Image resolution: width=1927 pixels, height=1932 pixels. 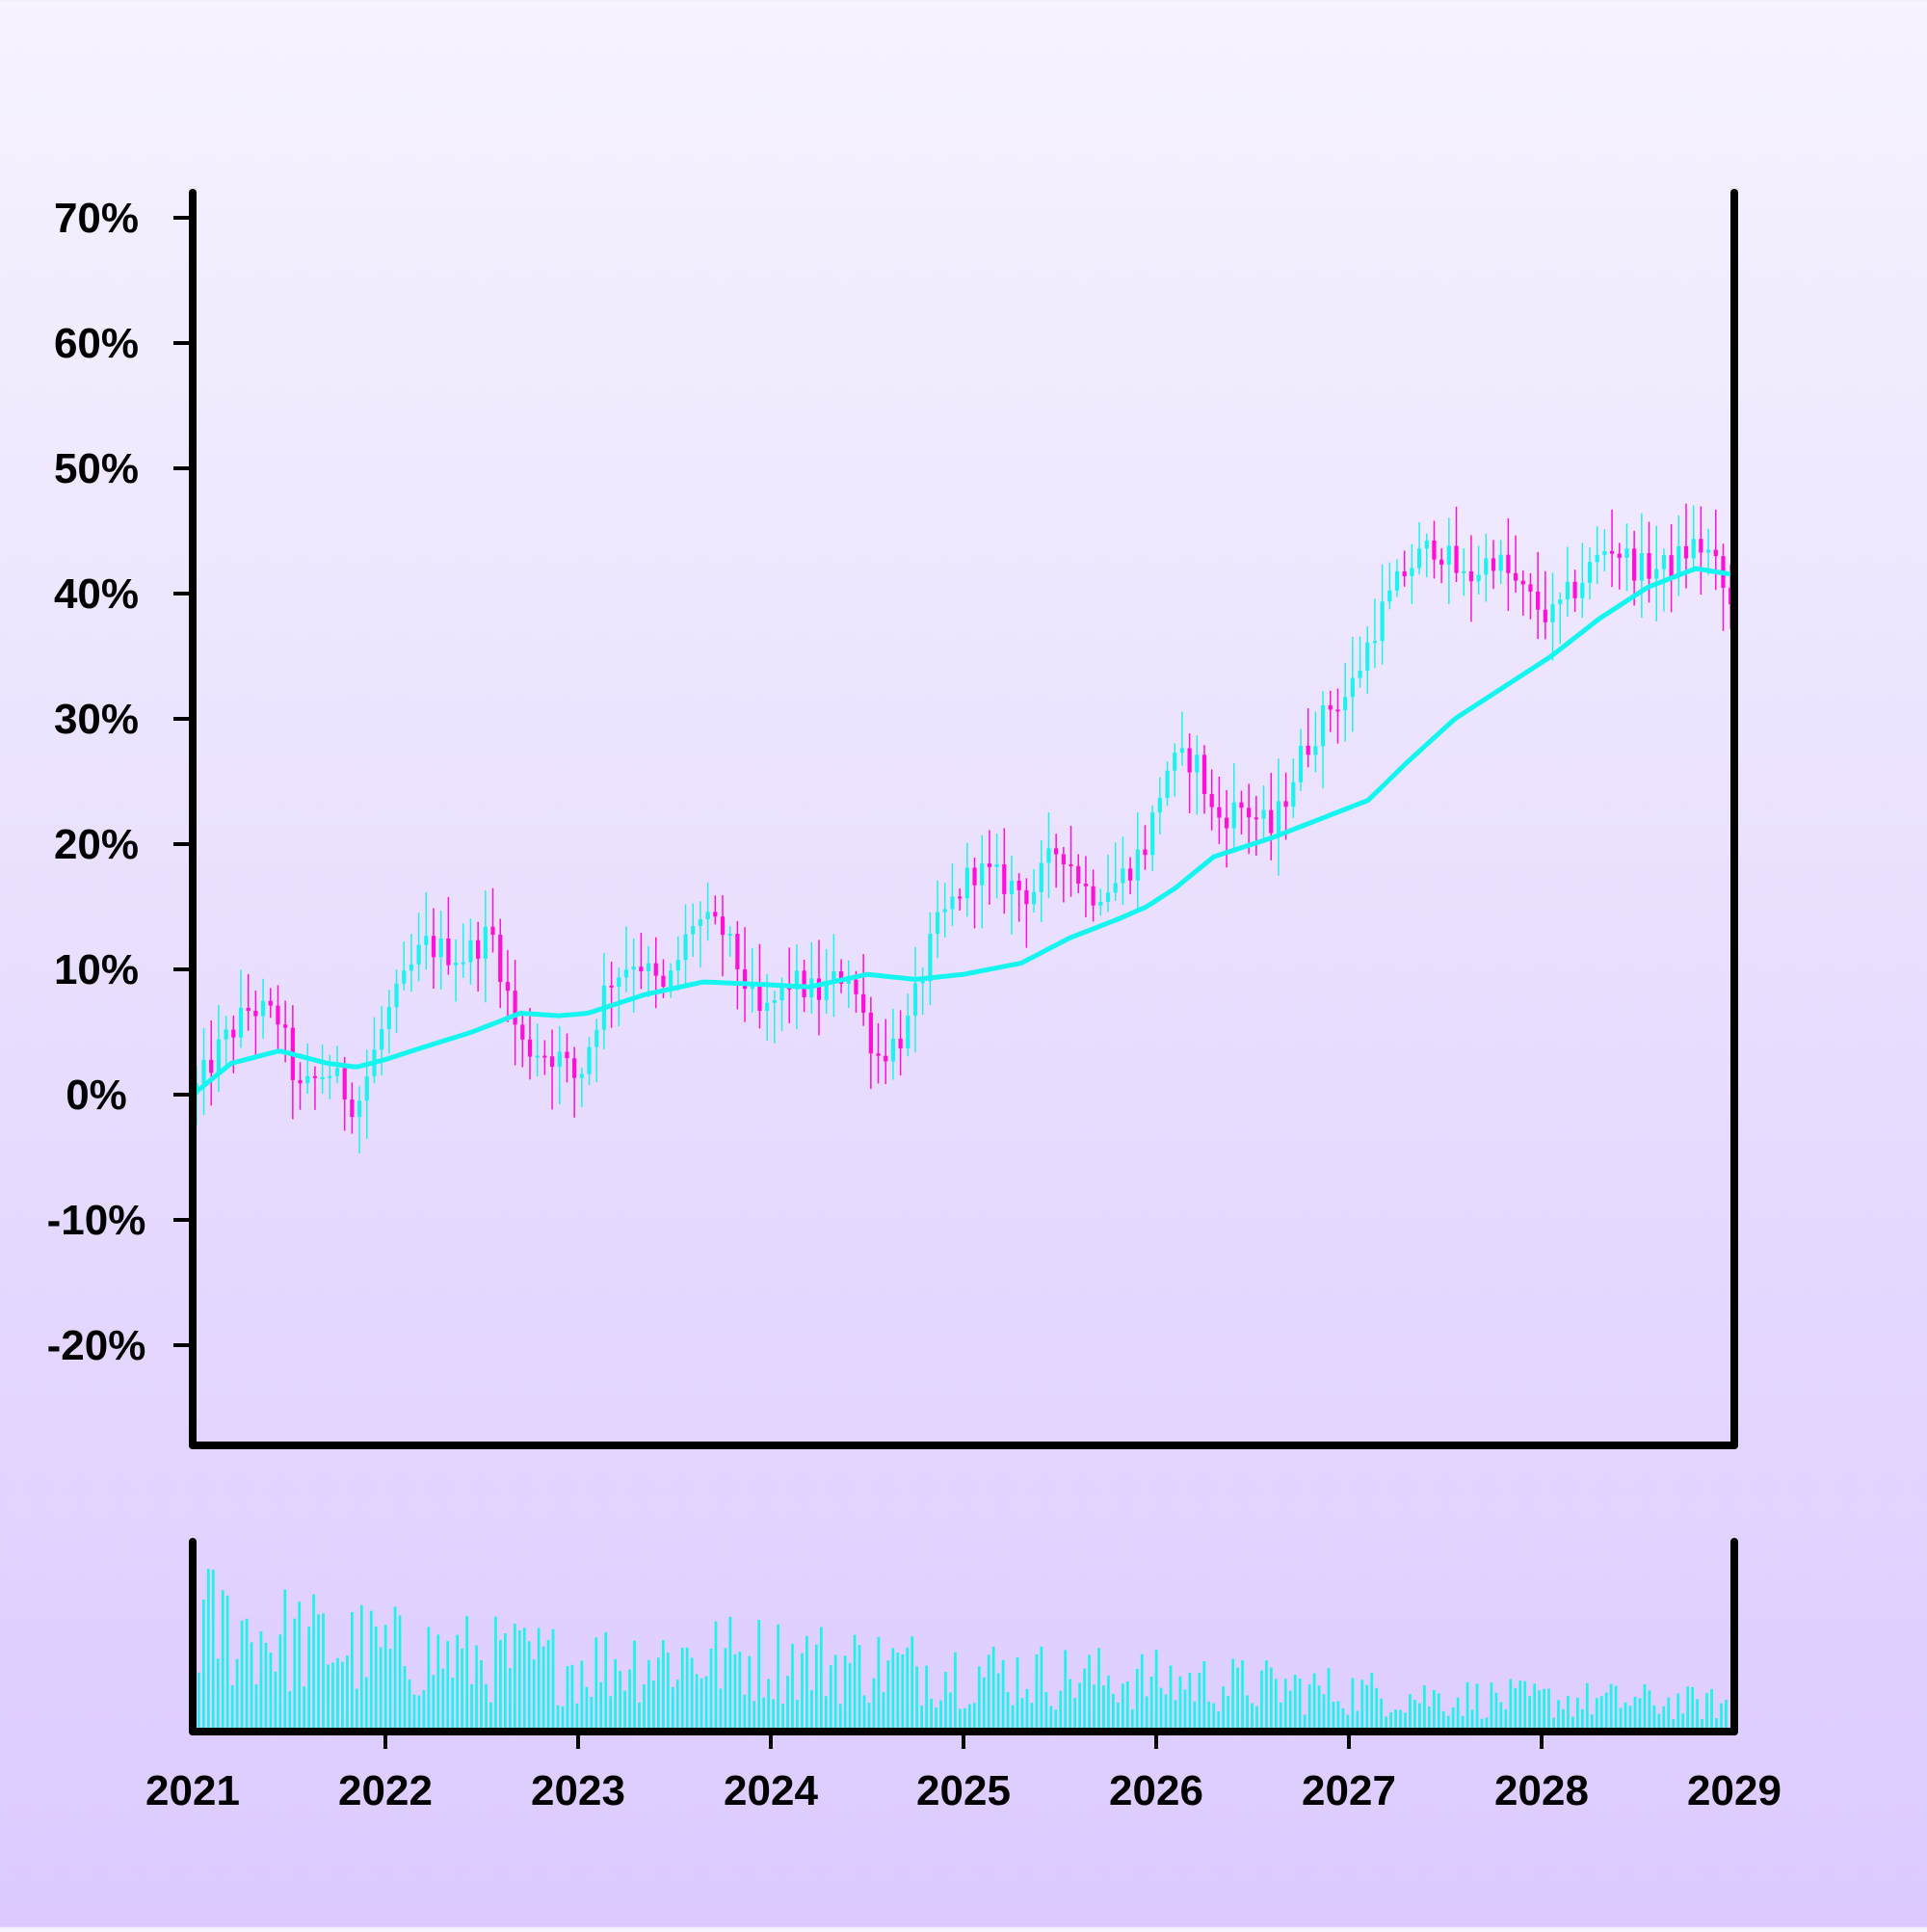 What do you see at coordinates (96, 1095) in the screenshot?
I see `y-tick-label: 0%` at bounding box center [96, 1095].